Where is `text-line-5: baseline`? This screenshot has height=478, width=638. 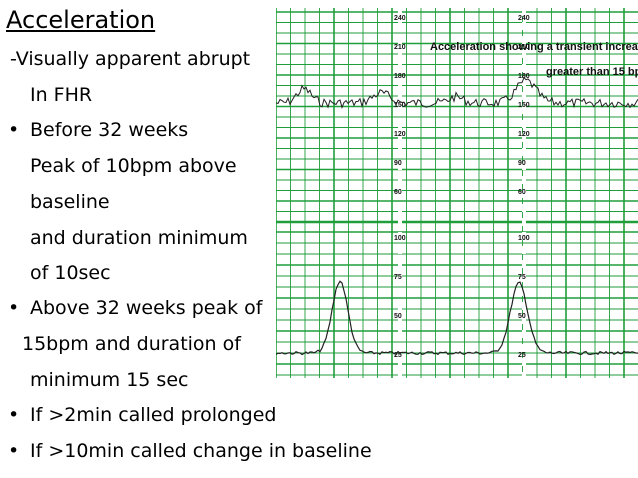
text-line-5: baseline is located at coordinates (70, 202).